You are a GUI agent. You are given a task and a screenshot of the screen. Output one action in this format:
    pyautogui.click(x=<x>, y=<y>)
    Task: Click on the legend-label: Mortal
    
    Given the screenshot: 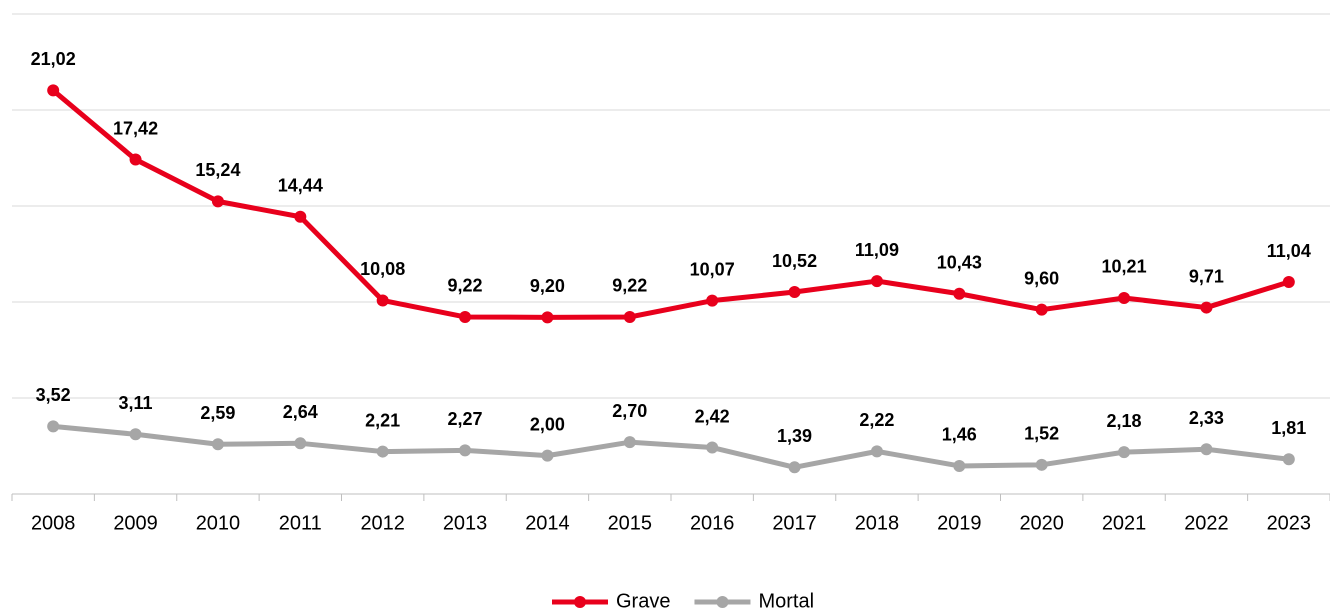 What is the action you would take?
    pyautogui.click(x=786, y=601)
    